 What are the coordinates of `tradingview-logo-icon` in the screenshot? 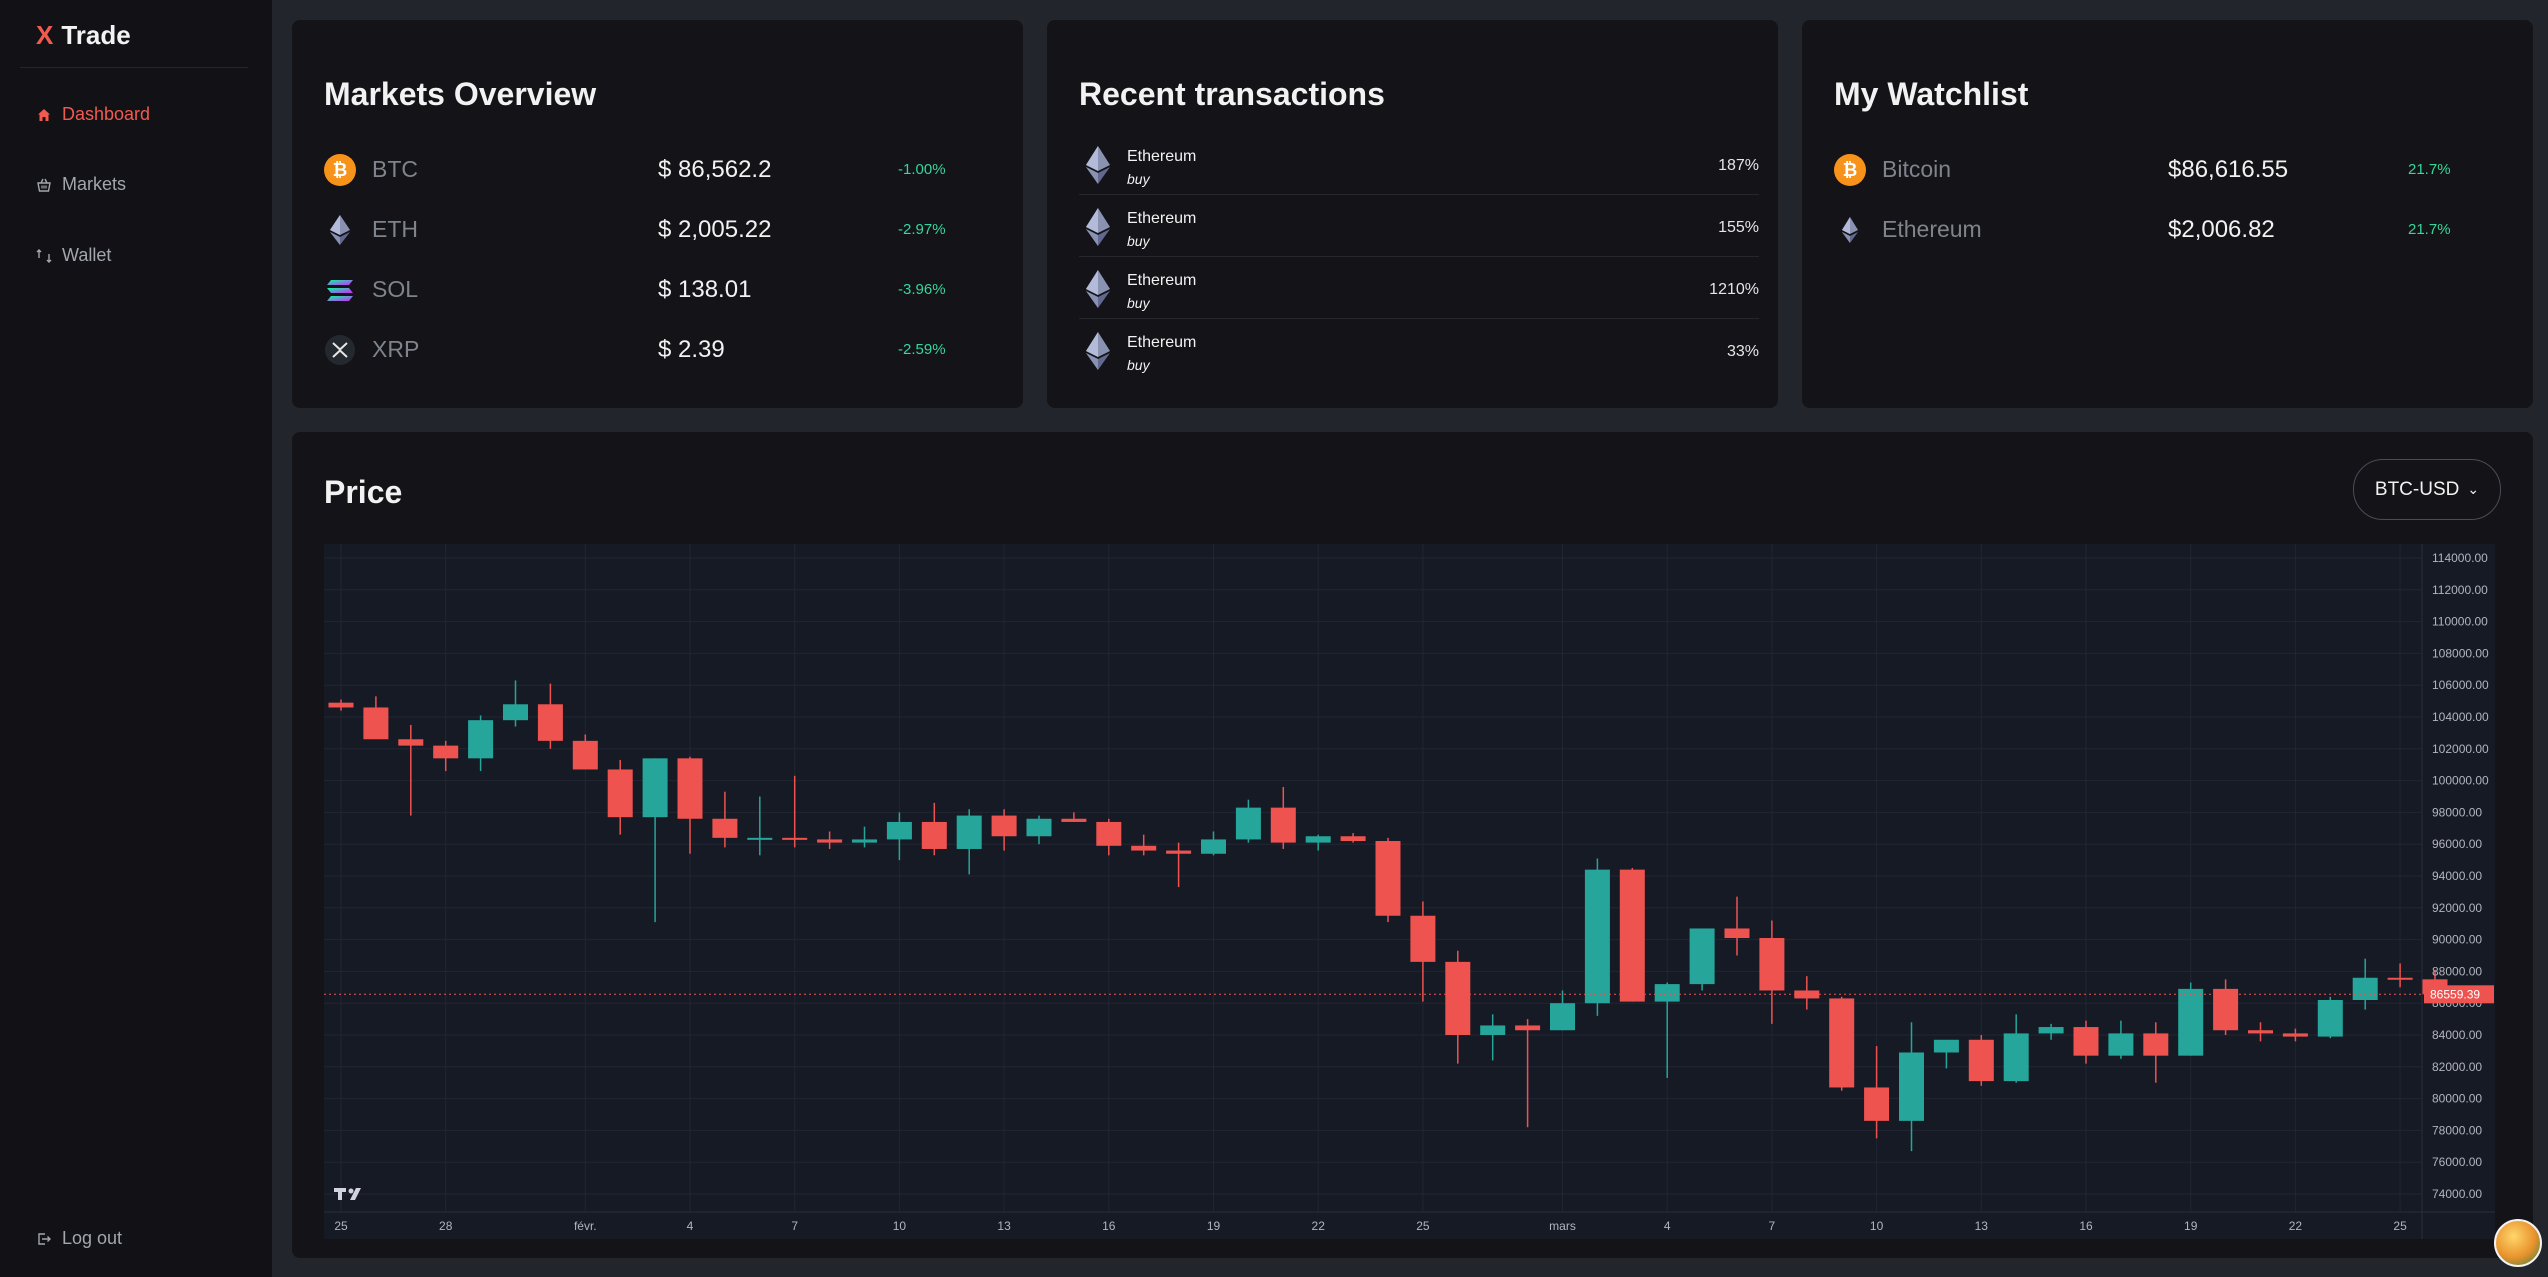 It's located at (347, 1194).